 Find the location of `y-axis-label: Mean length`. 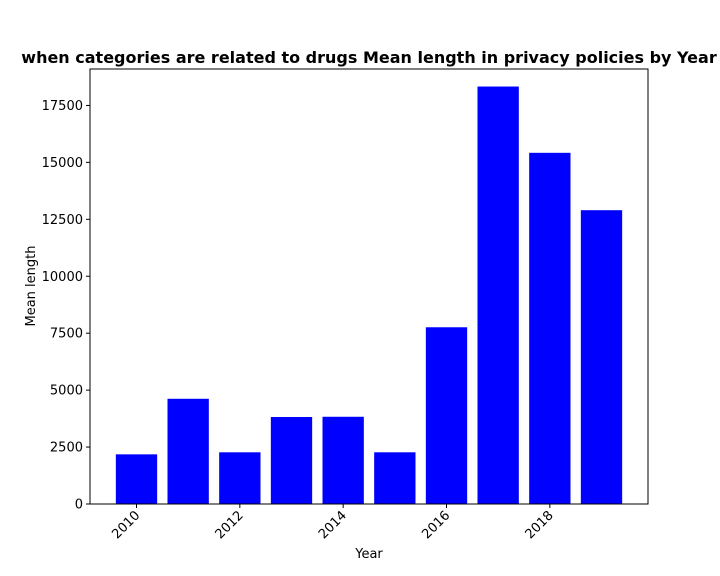

y-axis-label: Mean length is located at coordinates (31, 286).